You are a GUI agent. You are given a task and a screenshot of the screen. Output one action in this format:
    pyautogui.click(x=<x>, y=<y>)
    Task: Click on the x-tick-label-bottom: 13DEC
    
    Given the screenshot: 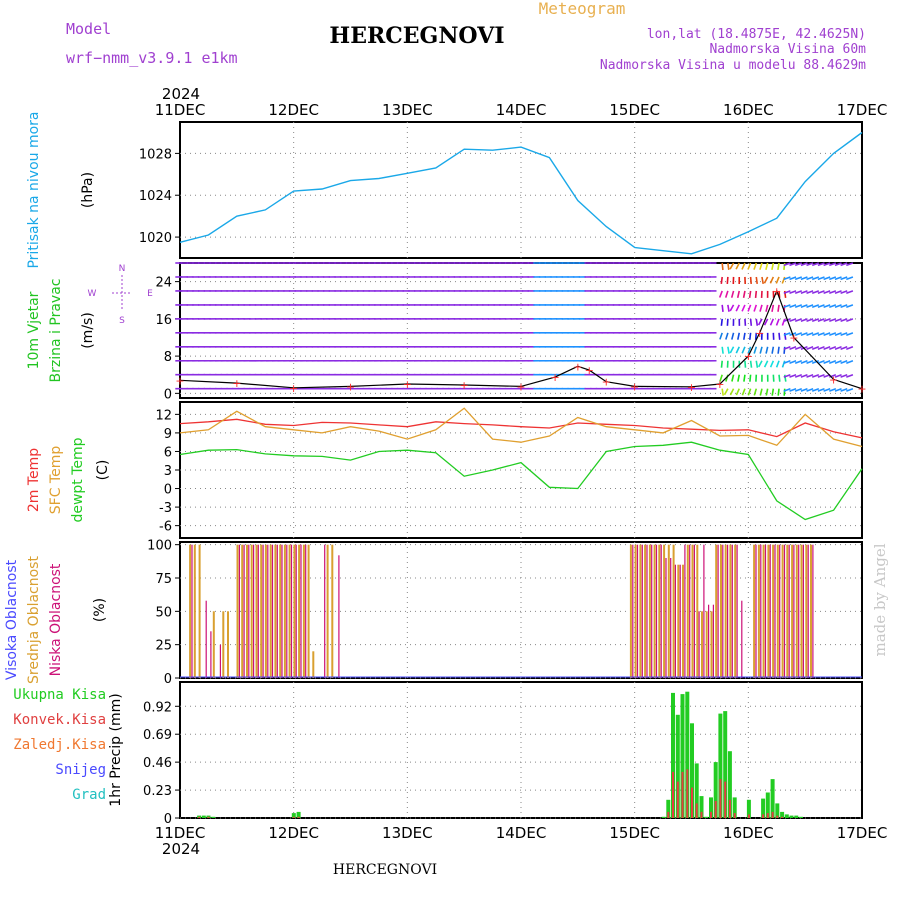 What is the action you would take?
    pyautogui.click(x=407, y=833)
    